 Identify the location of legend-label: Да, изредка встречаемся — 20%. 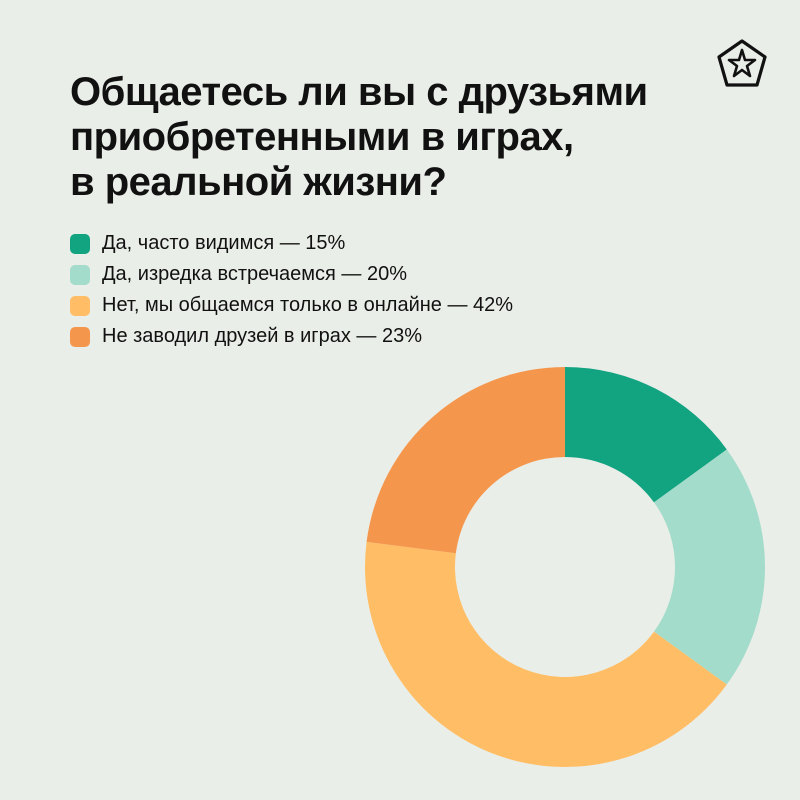
(254, 274).